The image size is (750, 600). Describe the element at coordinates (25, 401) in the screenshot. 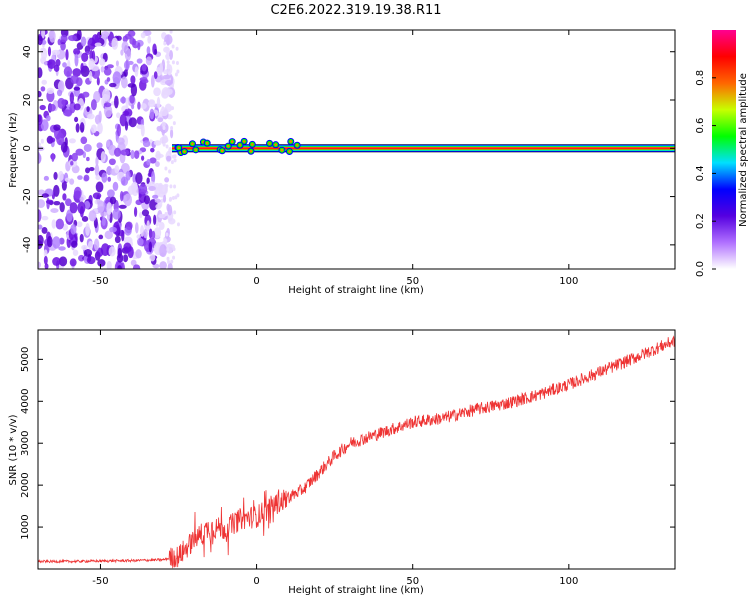

I see `snr-y-tick-label: 4000` at that location.